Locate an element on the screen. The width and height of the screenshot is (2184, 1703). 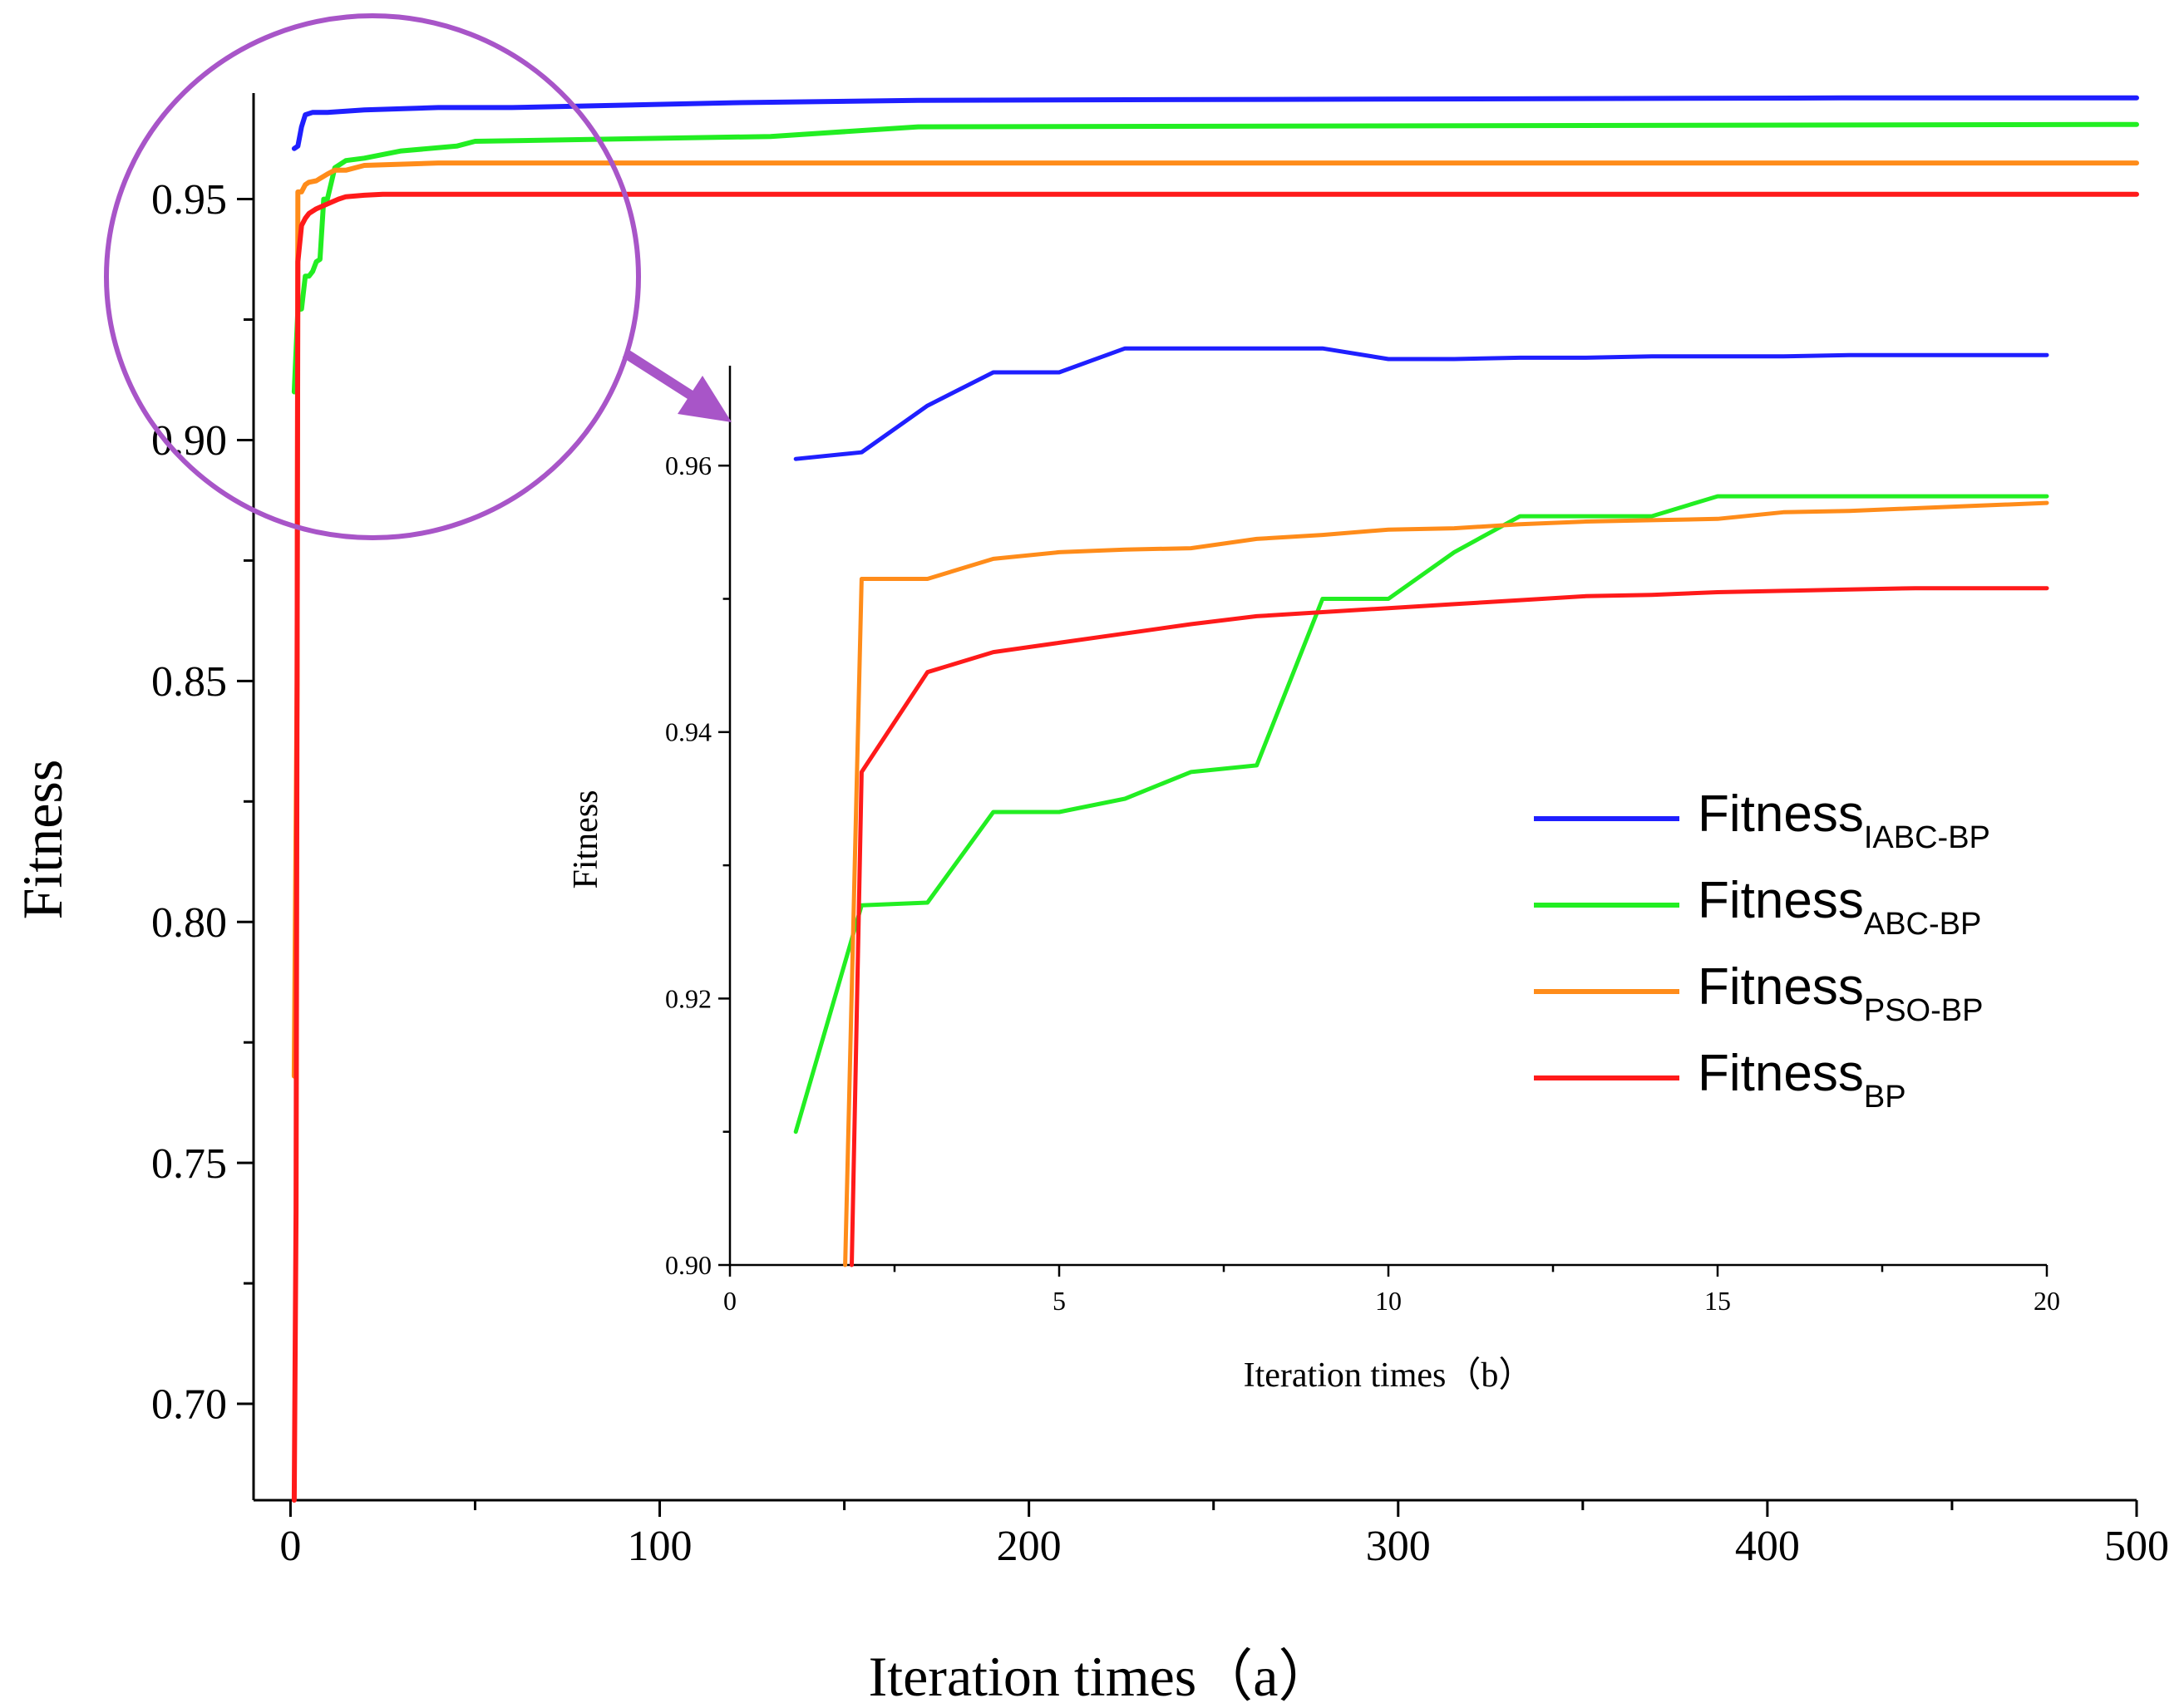
zoom-arrow-head is located at coordinates (705, 399).